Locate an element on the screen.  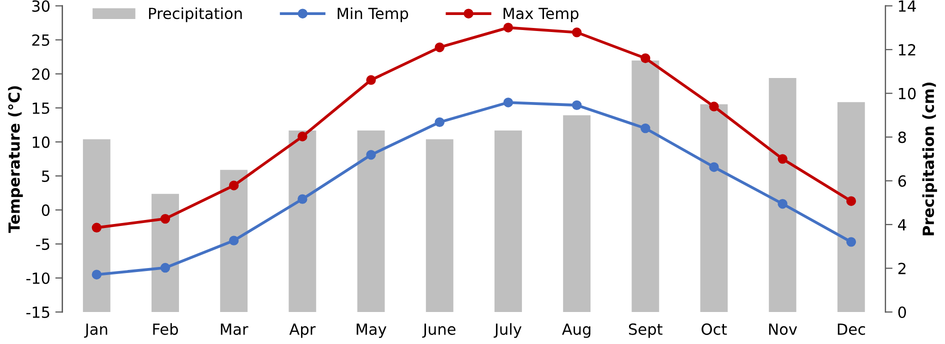
x-tick-label: Oct is located at coordinates (714, 329).